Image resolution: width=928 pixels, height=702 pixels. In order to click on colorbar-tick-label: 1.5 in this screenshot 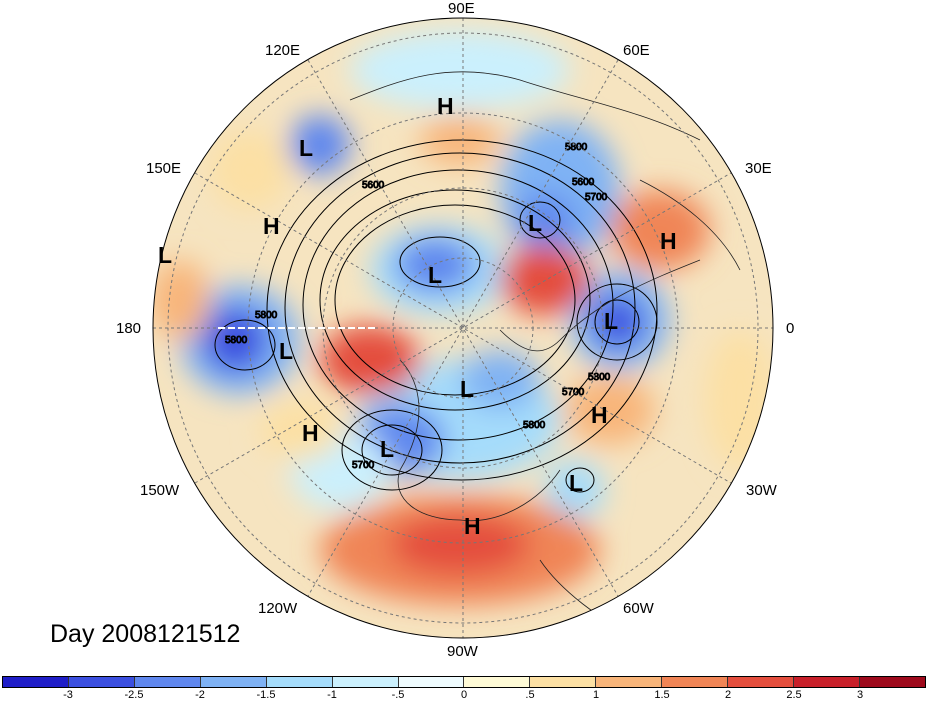, I will do `click(662, 695)`.